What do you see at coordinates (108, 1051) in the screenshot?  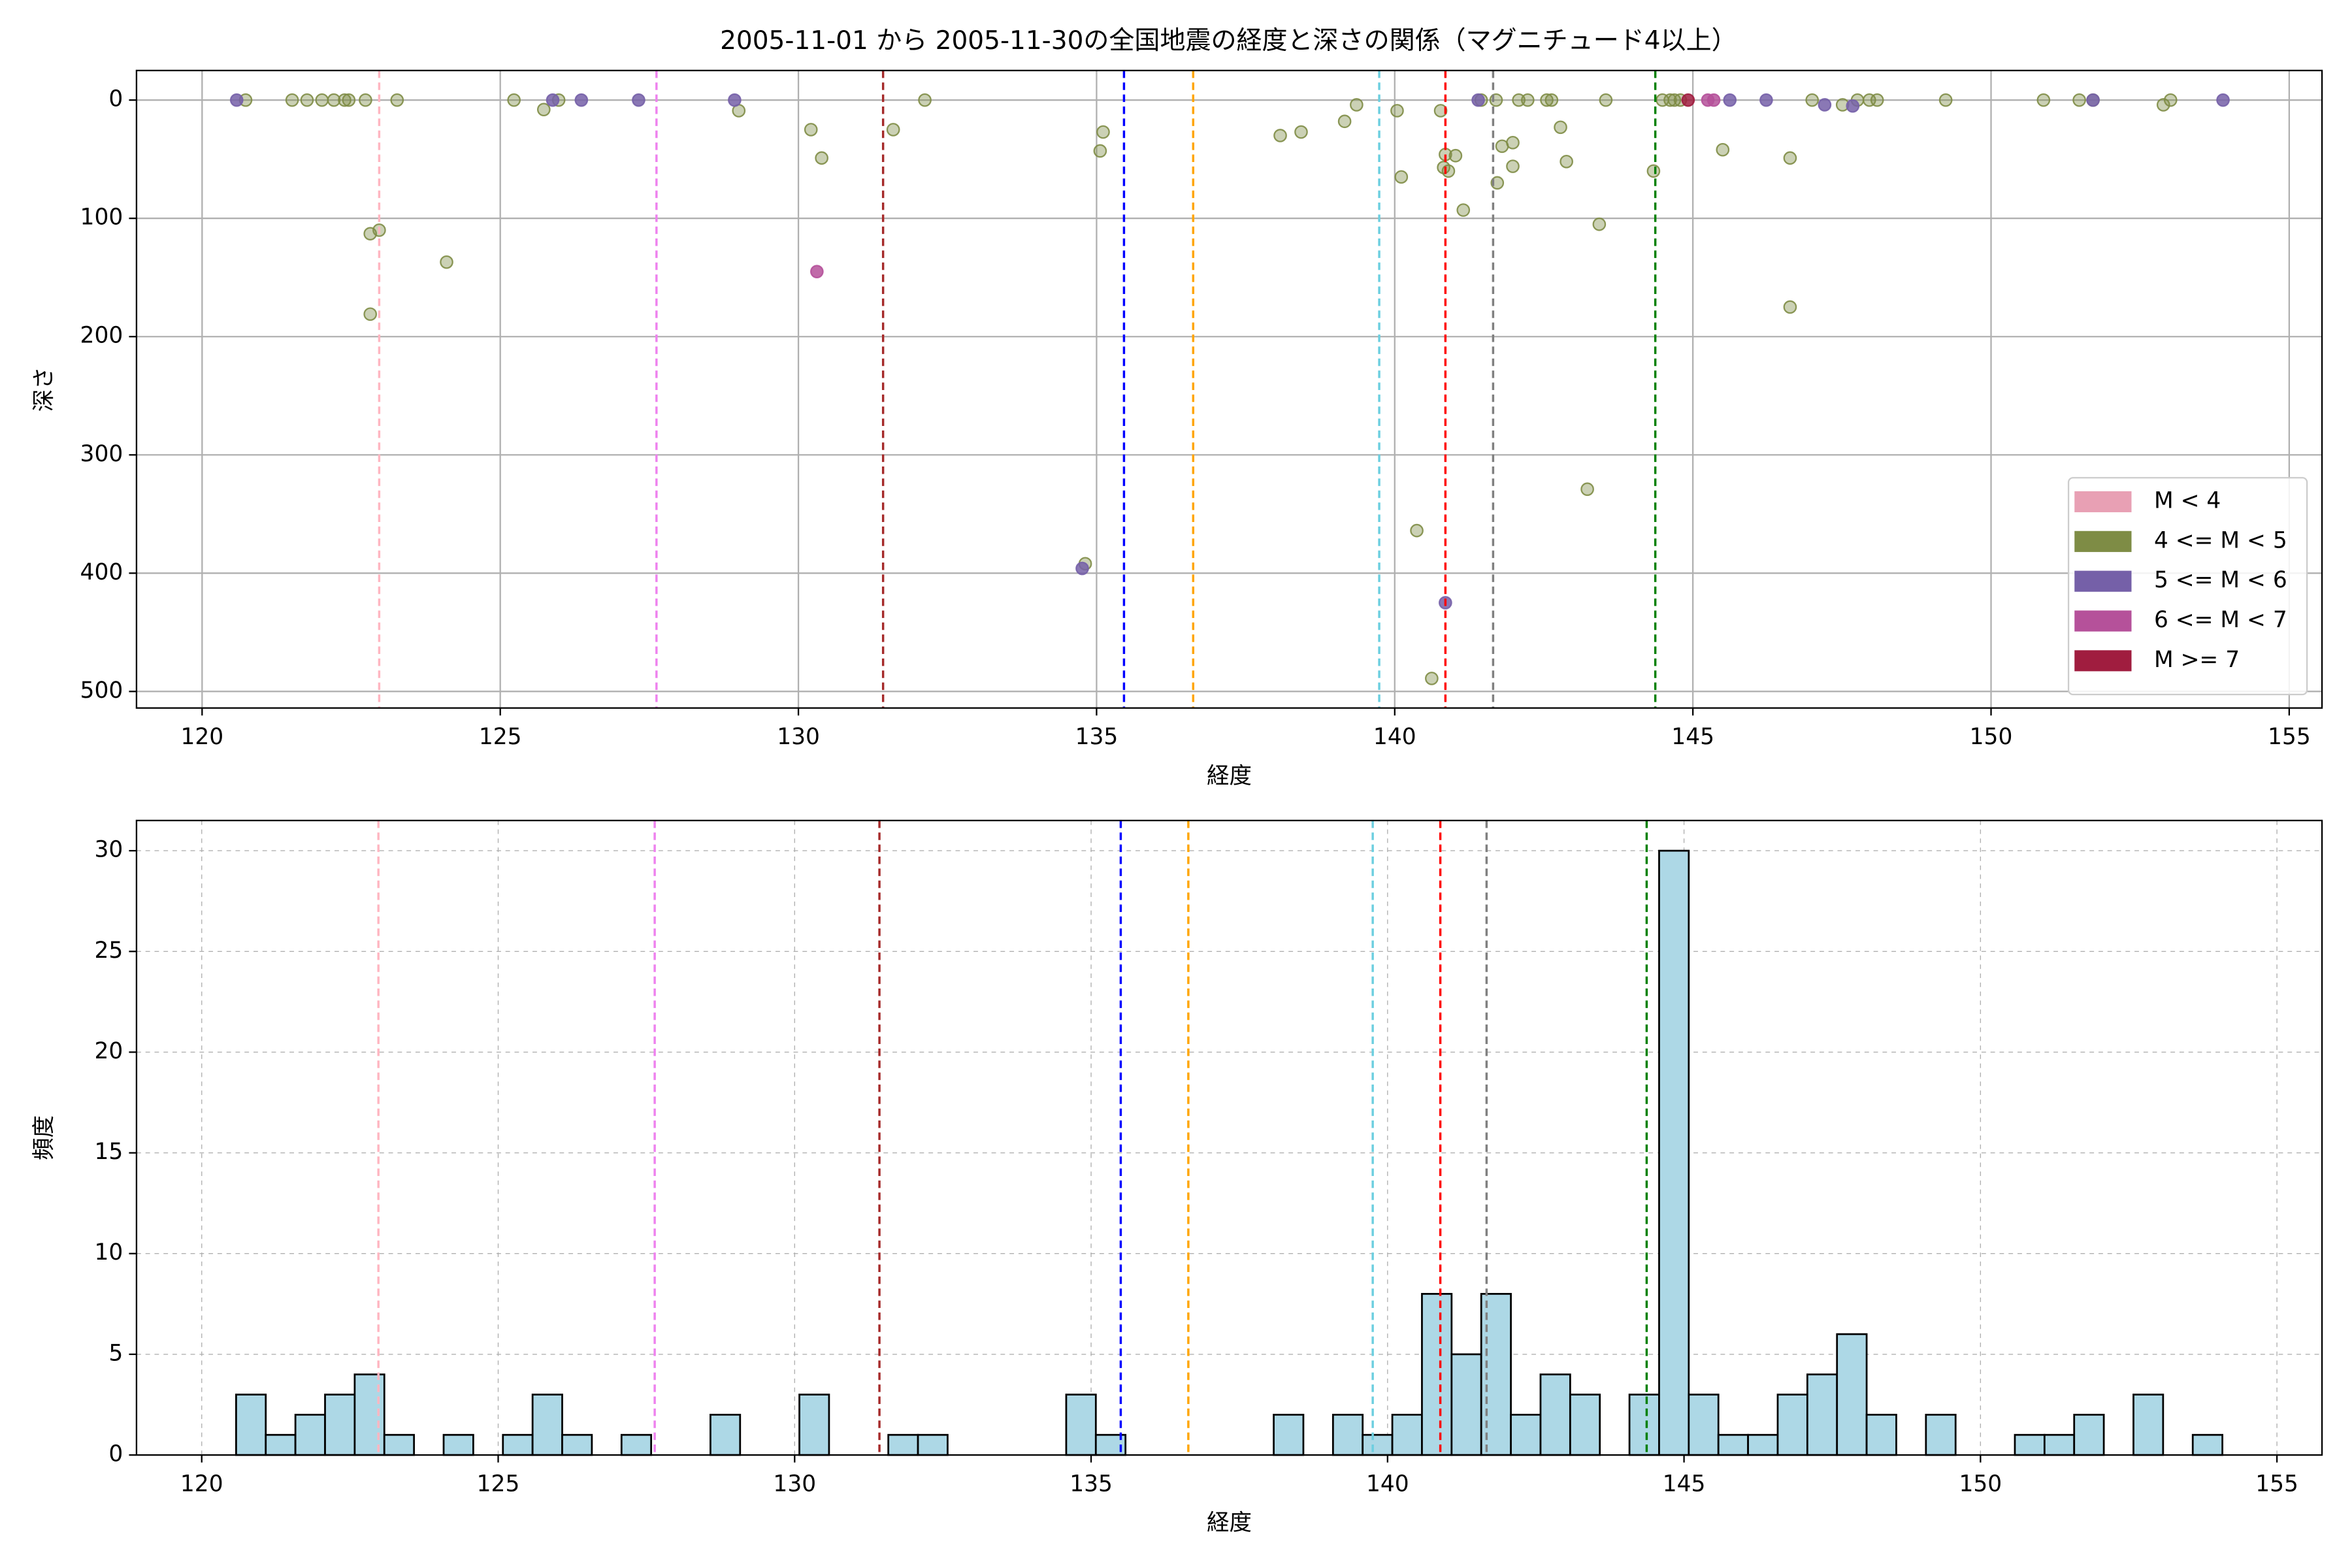 I see `y-tick-label: 20` at bounding box center [108, 1051].